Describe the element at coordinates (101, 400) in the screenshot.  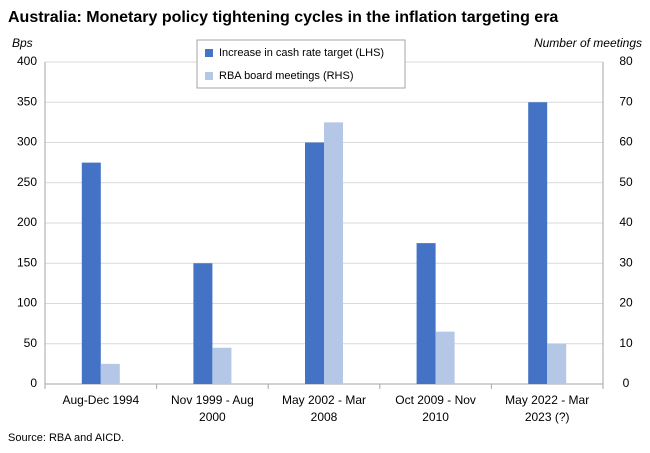
I see `x-tick-label: Aug-Dec 1994` at that location.